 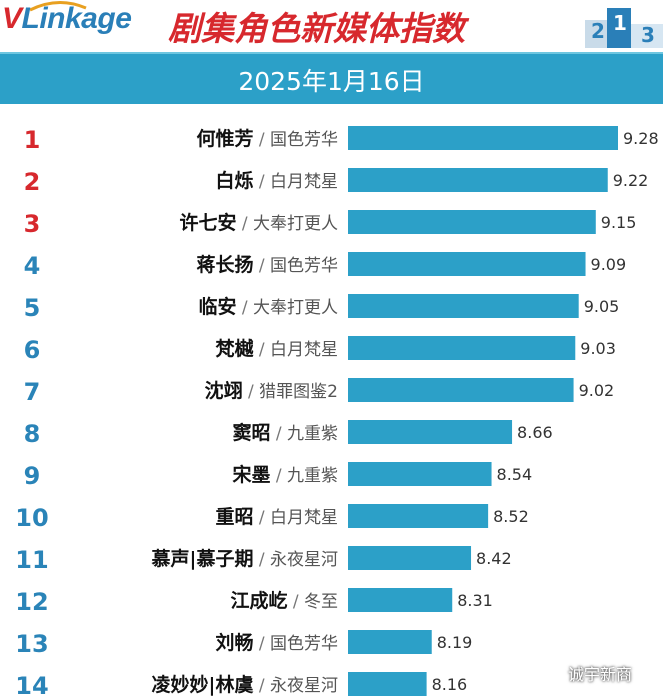 I want to click on value-label: 9.15, so click(x=619, y=222).